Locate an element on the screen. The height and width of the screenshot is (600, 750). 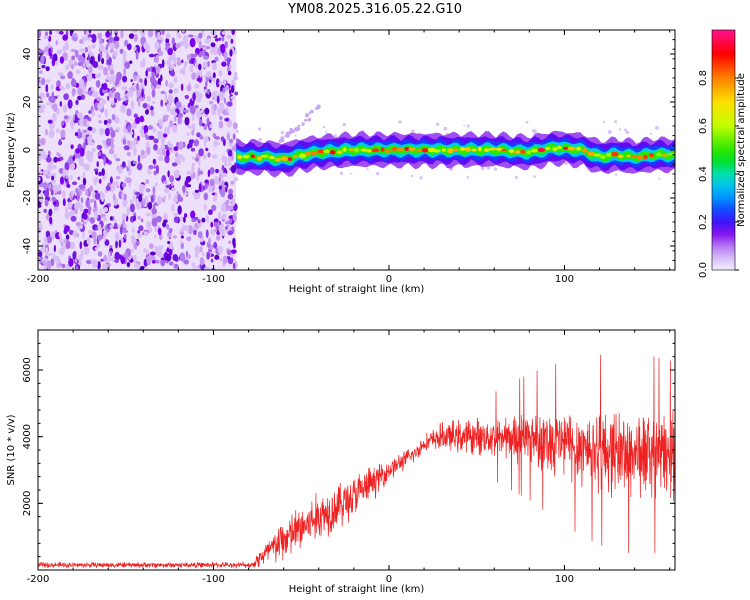
y-tick-label: 2000 is located at coordinates (27, 503).